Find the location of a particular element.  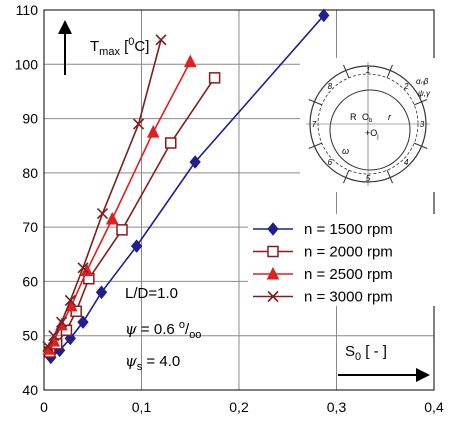

annotation-psi-slash: / is located at coordinates (187, 329).